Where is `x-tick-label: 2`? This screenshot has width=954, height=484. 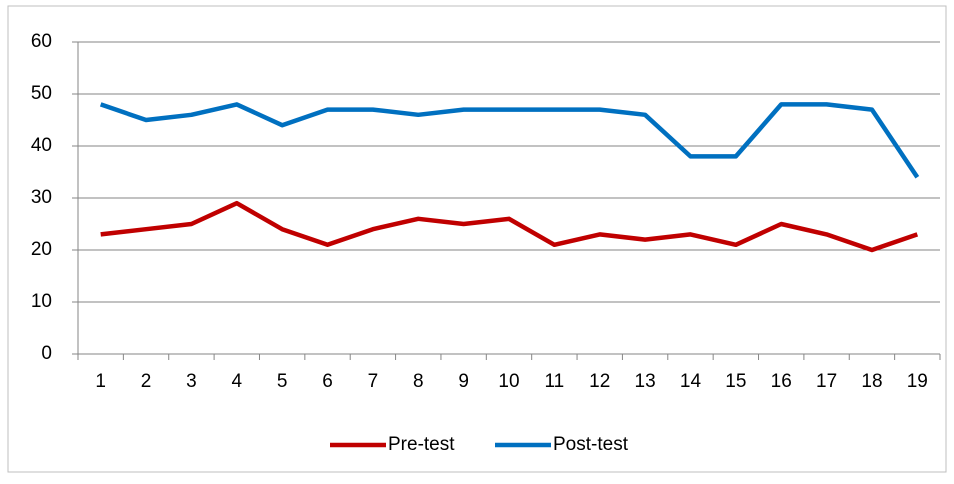 x-tick-label: 2 is located at coordinates (146, 381).